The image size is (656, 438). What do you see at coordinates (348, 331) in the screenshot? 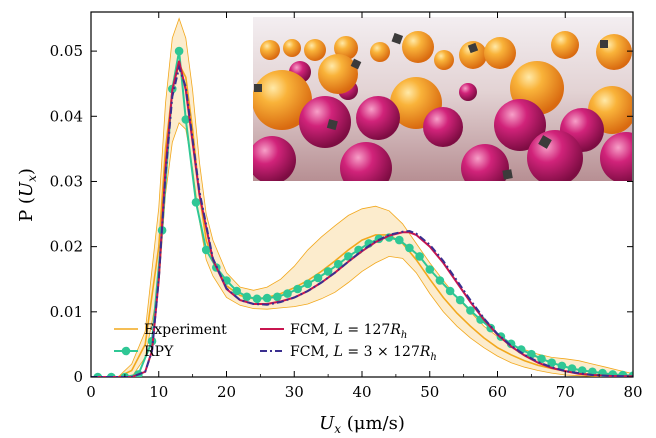
I see `legend-label: FCM, L = 127Rh` at bounding box center [348, 331].